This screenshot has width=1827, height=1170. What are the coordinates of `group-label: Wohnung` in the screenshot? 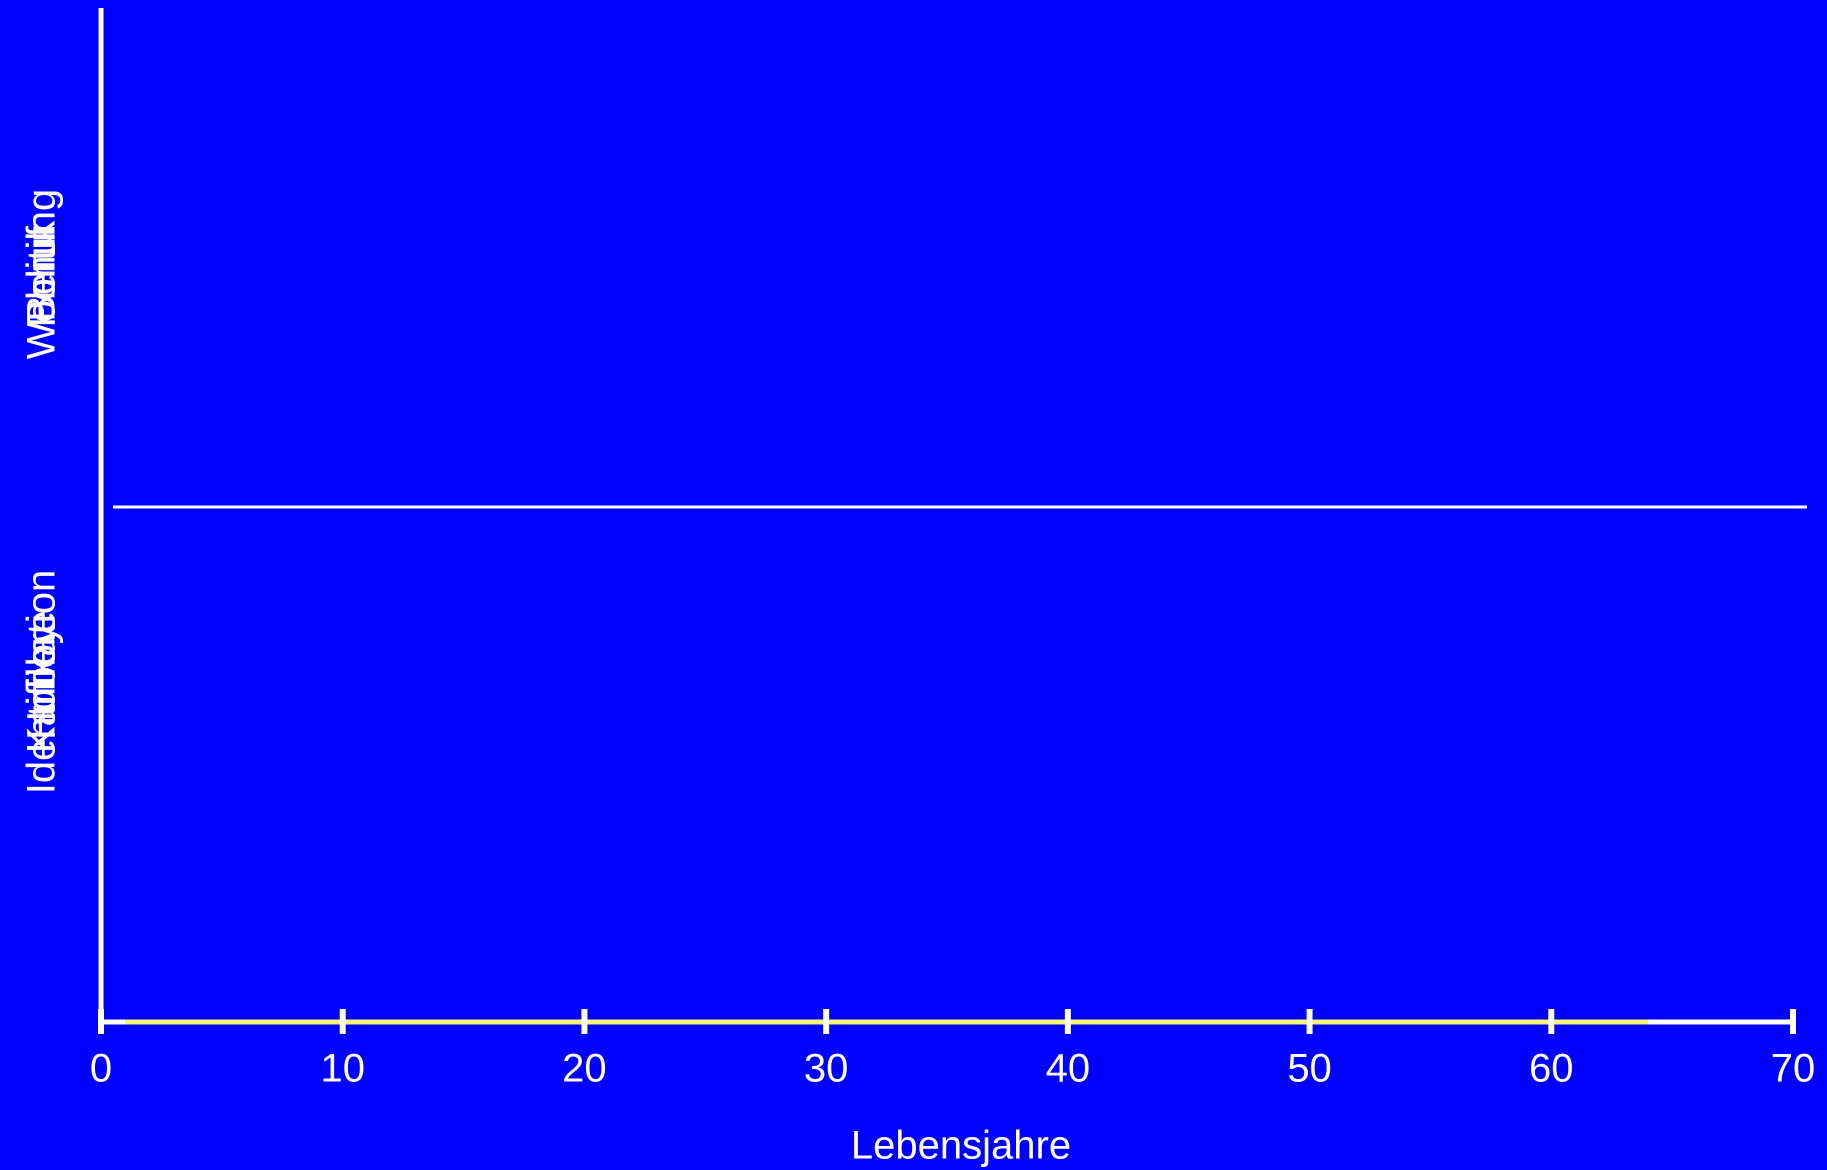 It's located at (42, 274).